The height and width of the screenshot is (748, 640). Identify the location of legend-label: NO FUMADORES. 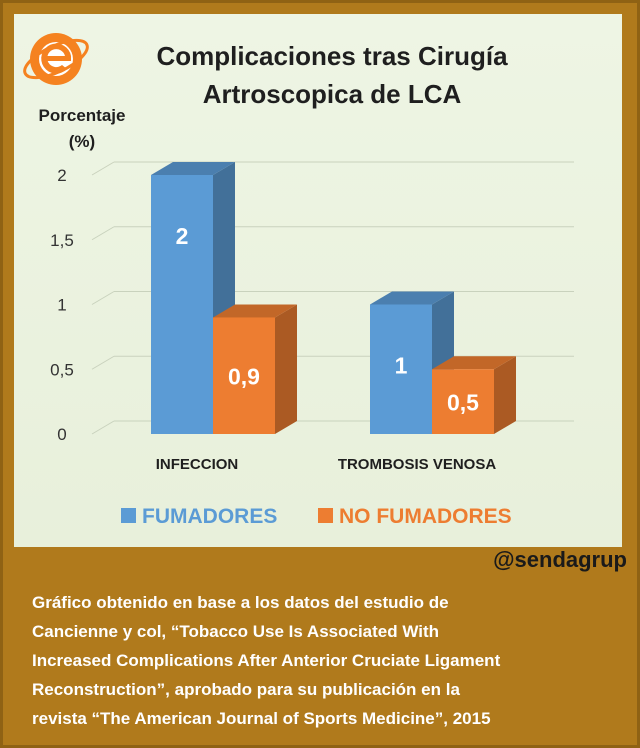
(425, 516).